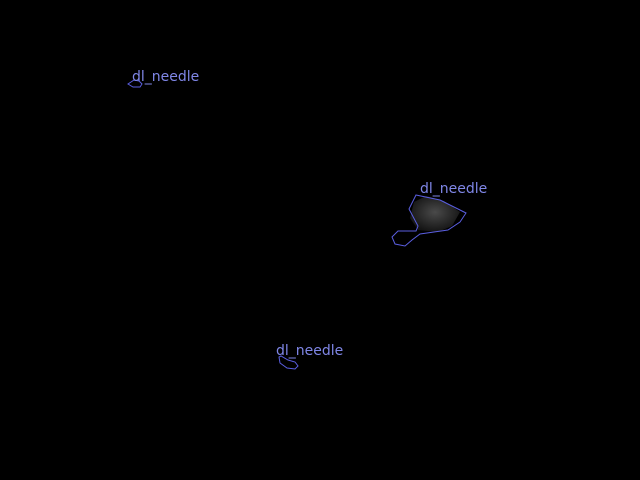 Image resolution: width=640 pixels, height=480 pixels. Describe the element at coordinates (454, 189) in the screenshot. I see `annotation-label-2: dl_needle` at that location.